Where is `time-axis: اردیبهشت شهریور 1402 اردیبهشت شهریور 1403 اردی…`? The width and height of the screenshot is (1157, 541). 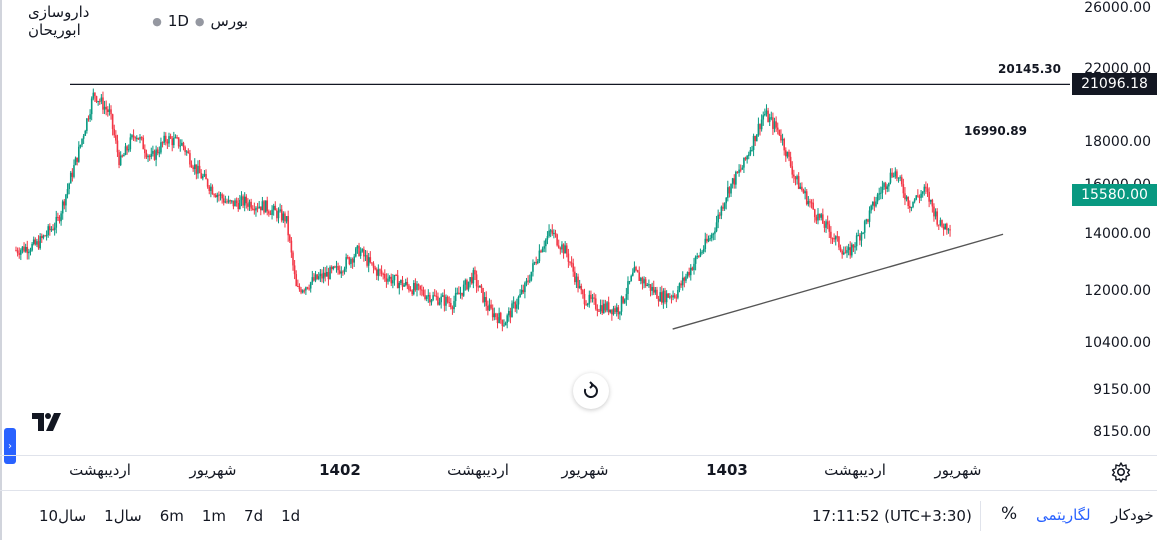
time-axis: اردیبهشت شهریور 1402 اردیبهشت شهریور 1403 اردی… is located at coordinates (578, 471).